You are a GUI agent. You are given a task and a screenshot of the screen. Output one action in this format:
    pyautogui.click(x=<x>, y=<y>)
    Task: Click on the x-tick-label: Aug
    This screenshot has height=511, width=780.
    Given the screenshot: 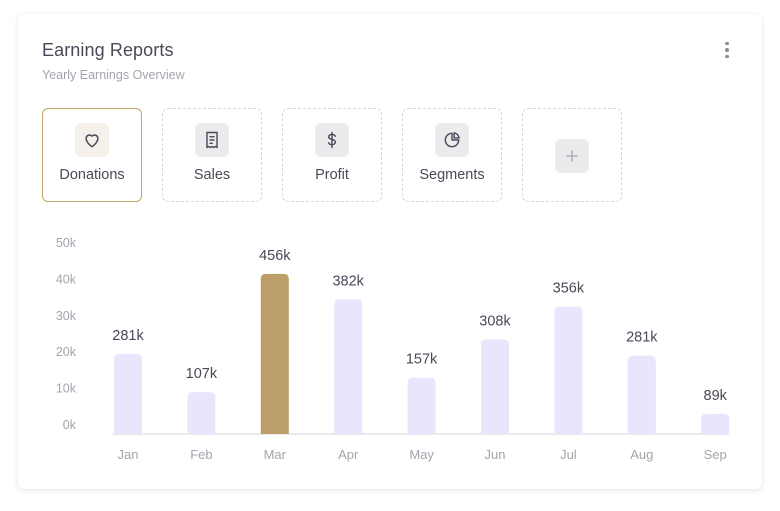 What is the action you would take?
    pyautogui.click(x=641, y=454)
    